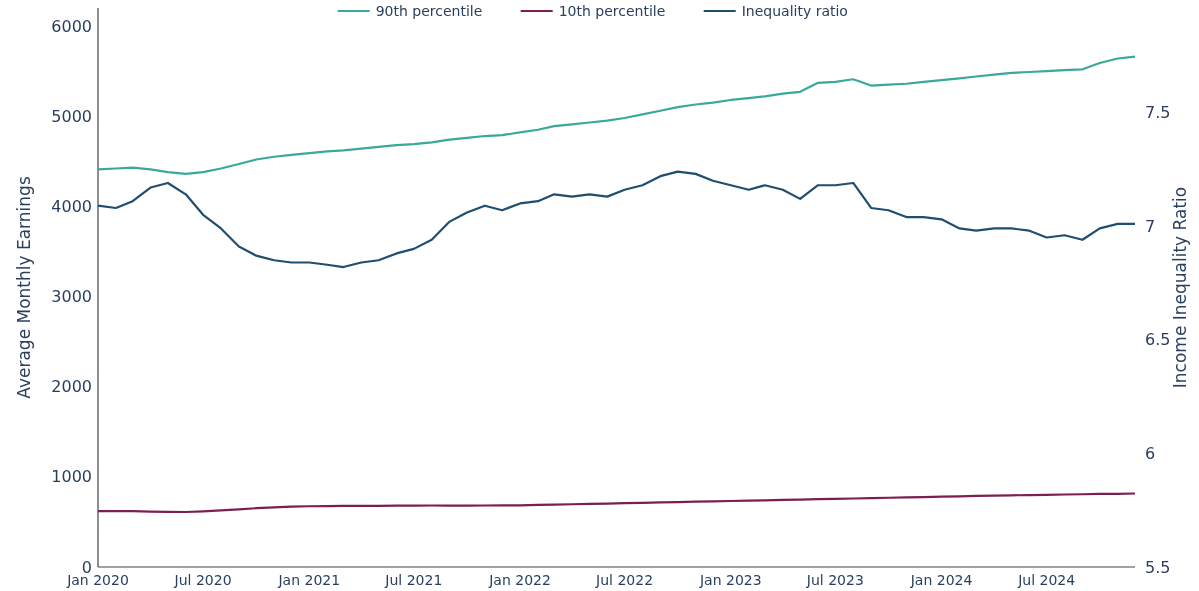  Describe the element at coordinates (71, 116) in the screenshot. I see `y-tick-label: 5000` at that location.